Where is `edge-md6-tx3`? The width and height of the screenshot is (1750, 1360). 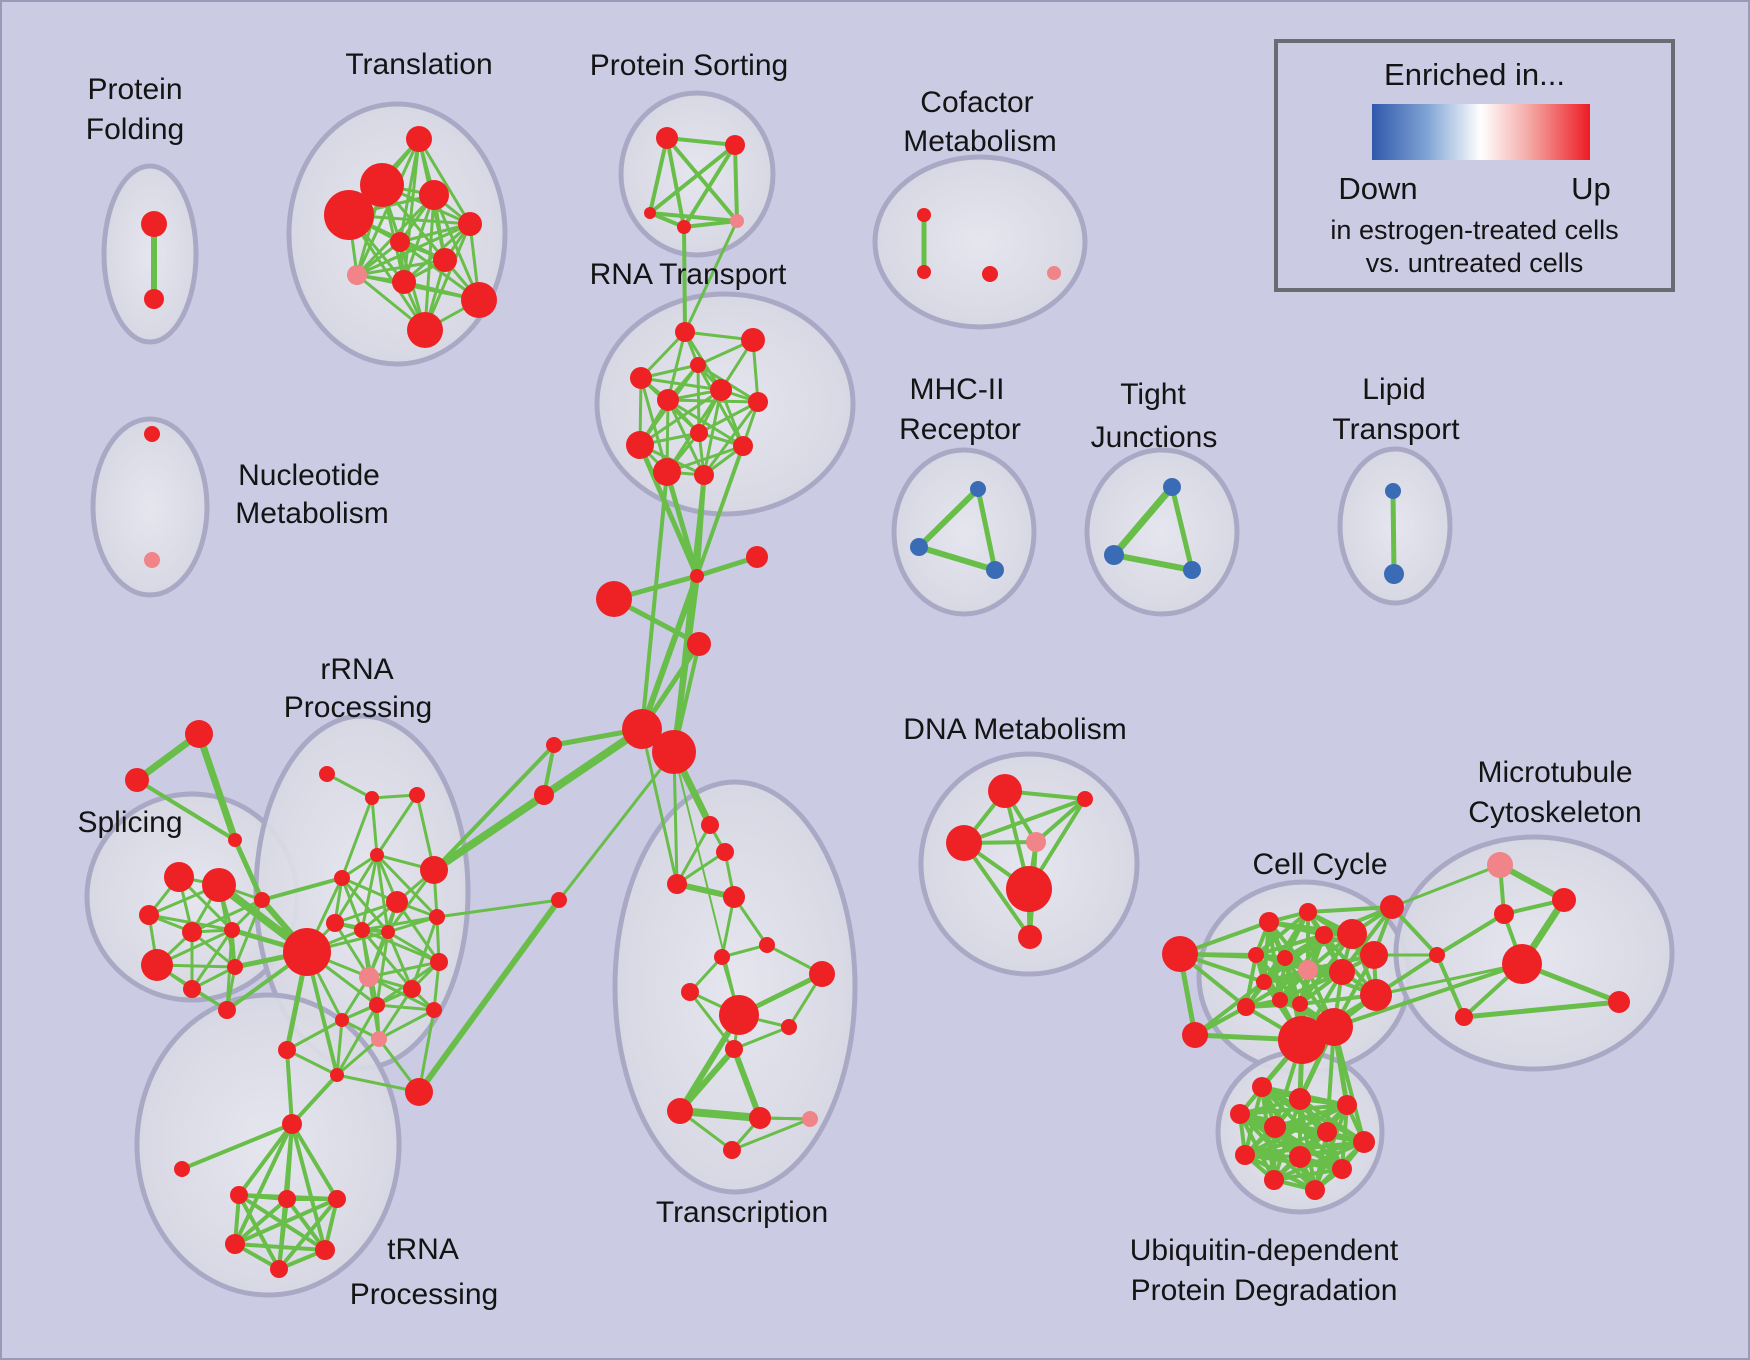 edge-md6-tx3 is located at coordinates (675, 818).